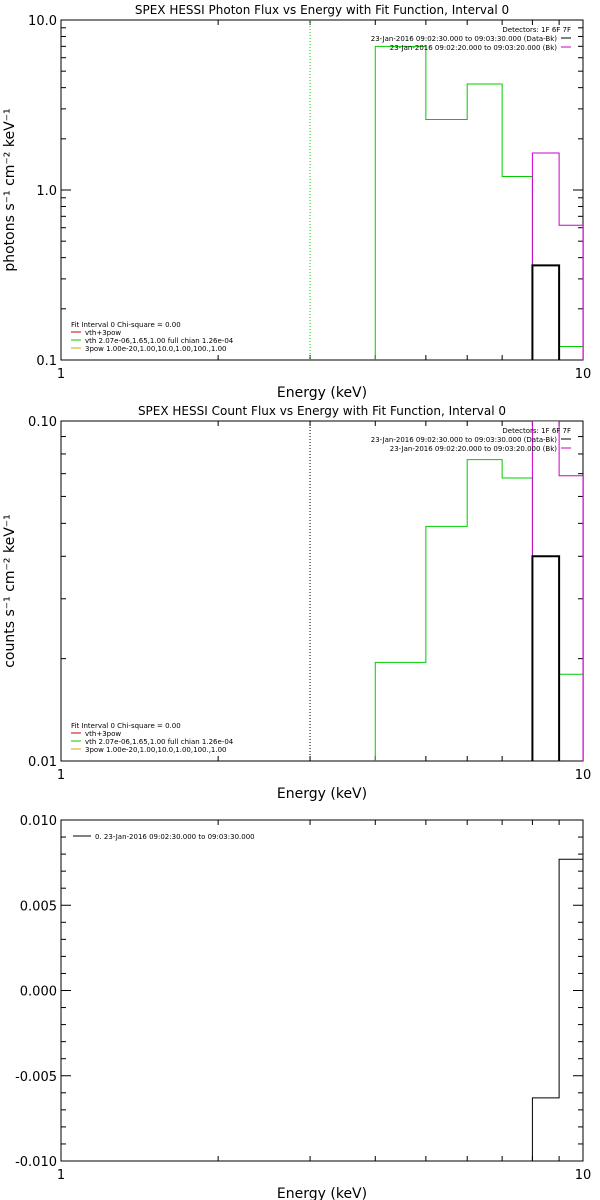  What do you see at coordinates (38, 821) in the screenshot?
I see `y-tick-label: 0.010` at bounding box center [38, 821].